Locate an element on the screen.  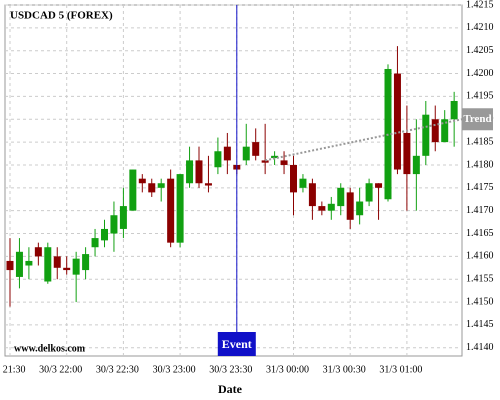
x-tick-label: 30/3 22:00 is located at coordinates (60, 369).